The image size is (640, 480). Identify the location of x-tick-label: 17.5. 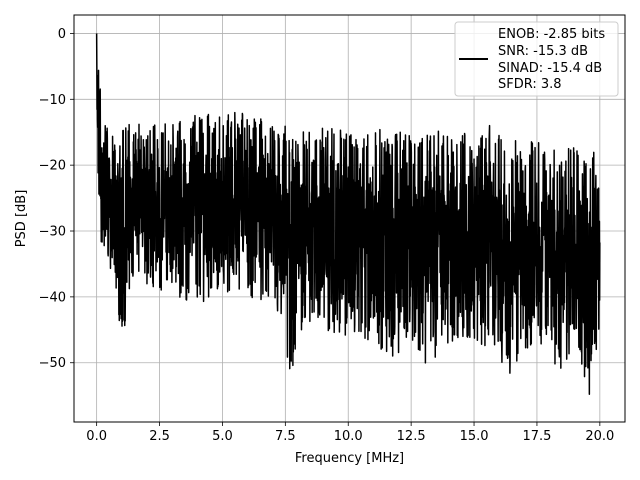
(536, 436).